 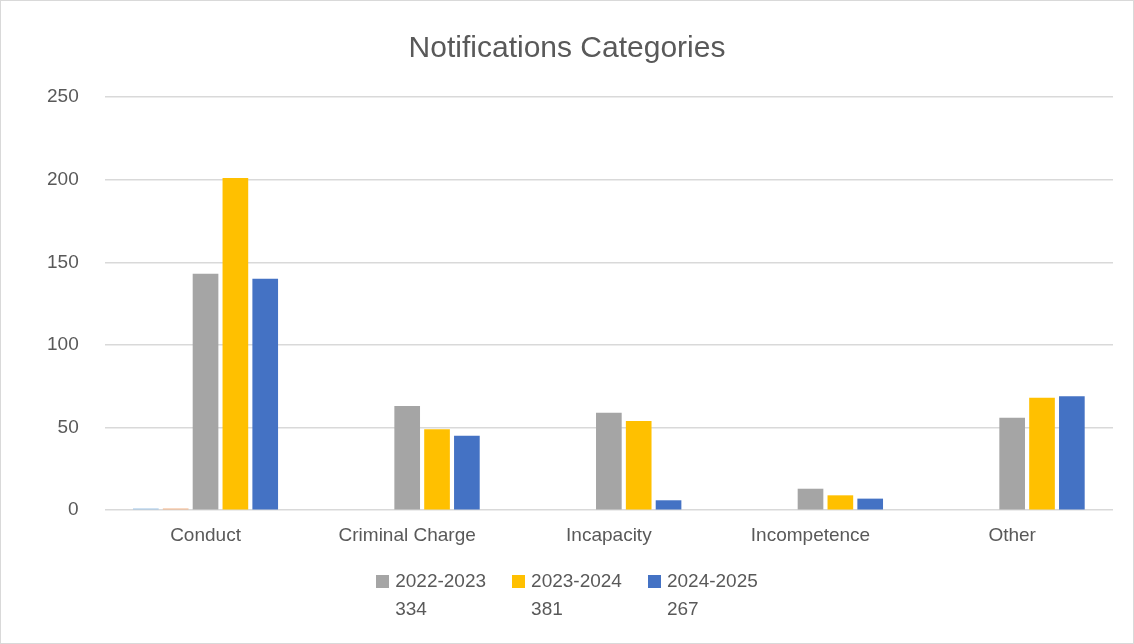 I want to click on legend-label: 2022-2023 334, so click(x=441, y=595).